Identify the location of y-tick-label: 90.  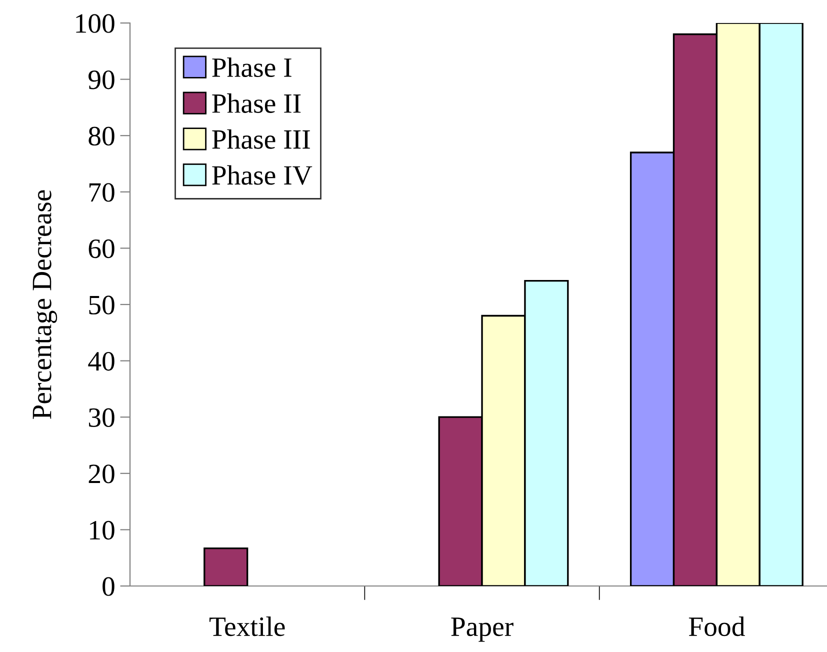
(101, 80).